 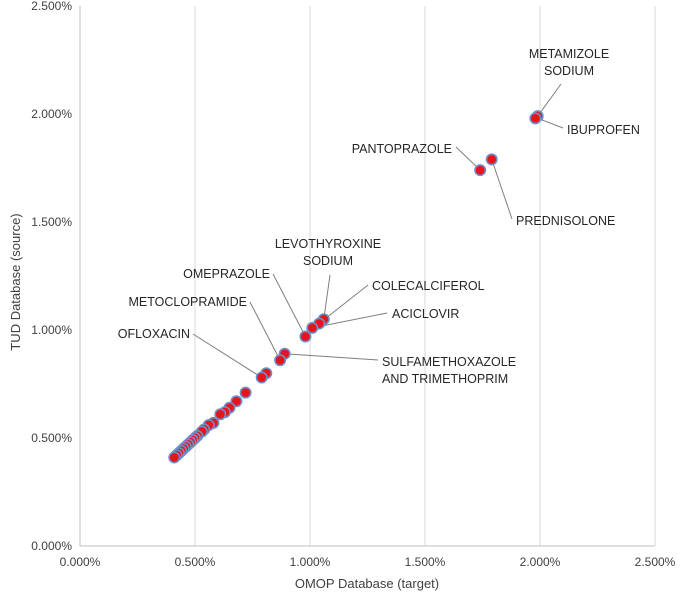 I want to click on y-tick-labels: 0.000% 0.500% 1.000% 1.500% 2.000% 2.500%, so click(x=51, y=276).